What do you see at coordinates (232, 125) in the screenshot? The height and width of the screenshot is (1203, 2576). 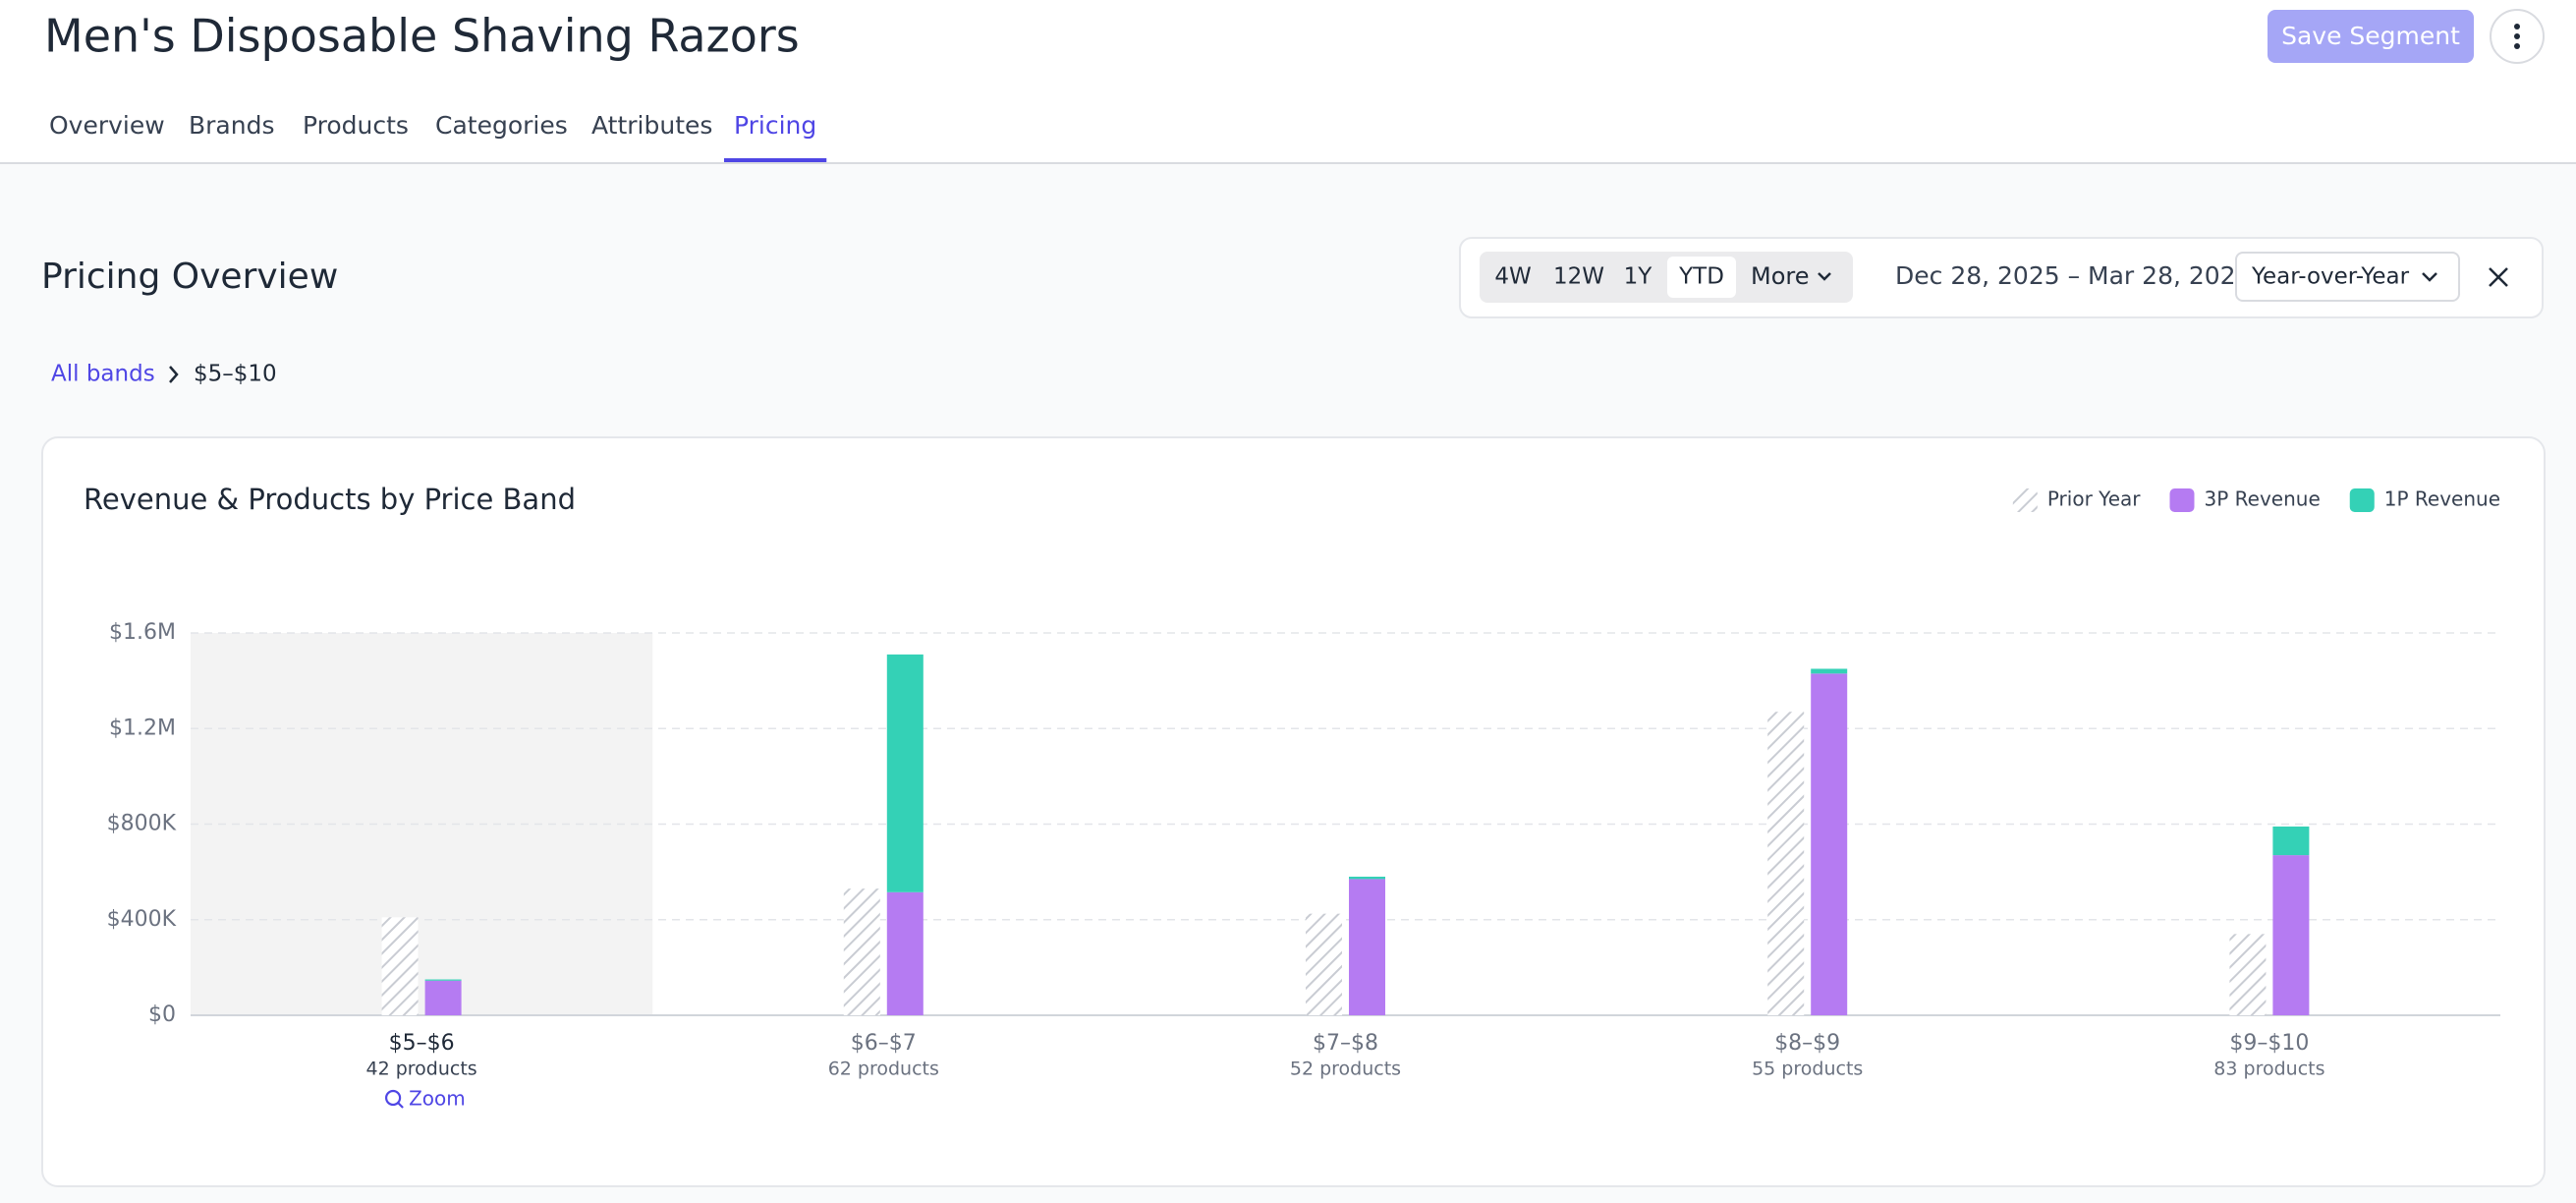 I see `tab: Brands` at bounding box center [232, 125].